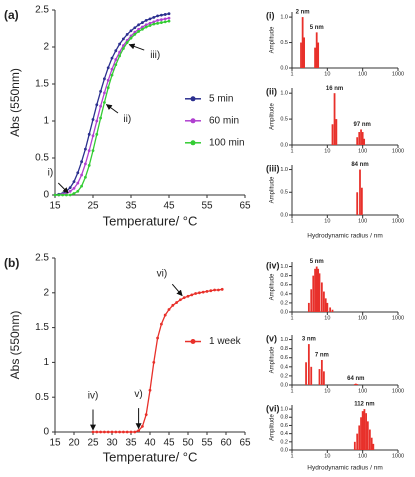 The image size is (415, 477). I want to click on y-tick-label: 2, so click(46, 292).